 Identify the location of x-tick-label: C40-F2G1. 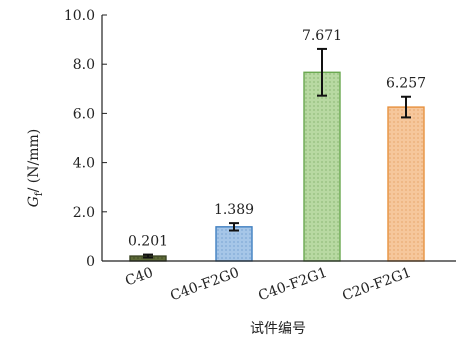
(292, 285).